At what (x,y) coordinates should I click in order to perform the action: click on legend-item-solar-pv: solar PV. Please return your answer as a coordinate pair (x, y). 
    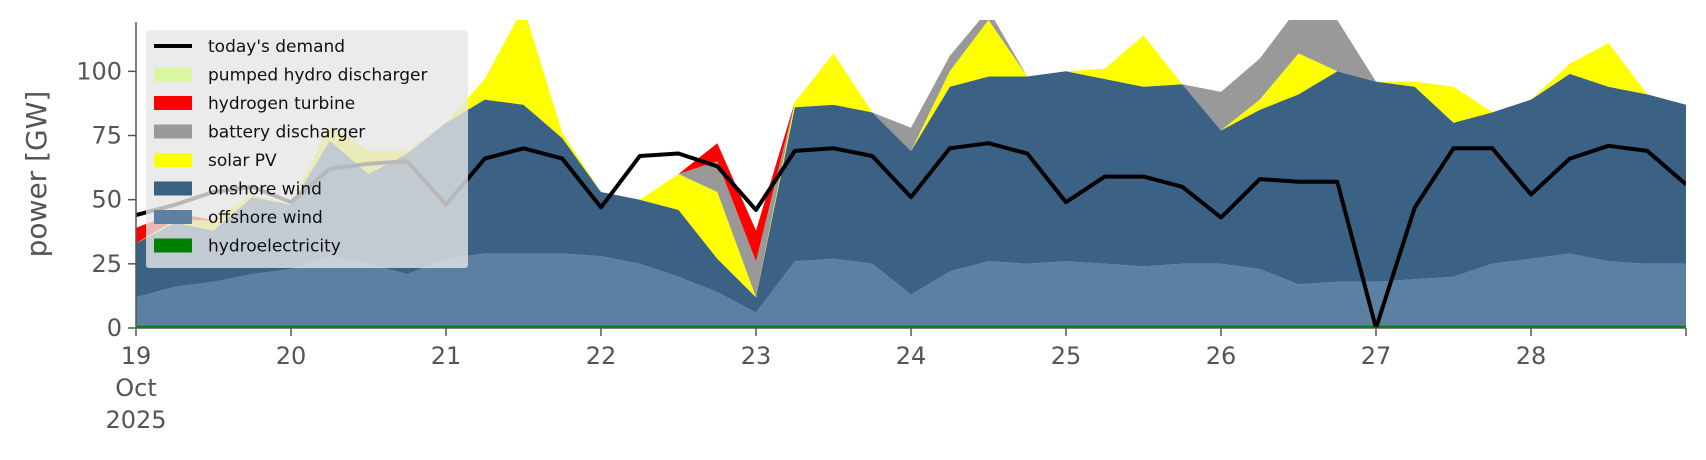
    Looking at the image, I should click on (215, 161).